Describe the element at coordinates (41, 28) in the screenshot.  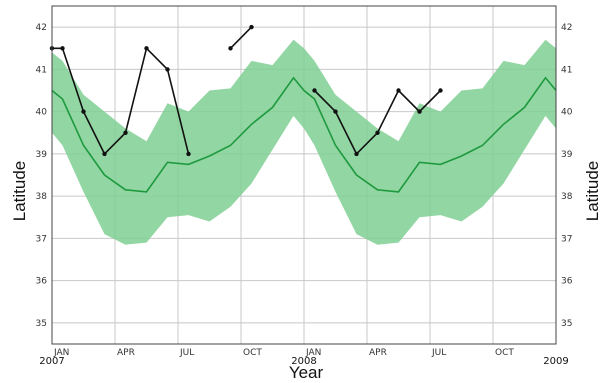
I see `y-tick-label: 42` at that location.